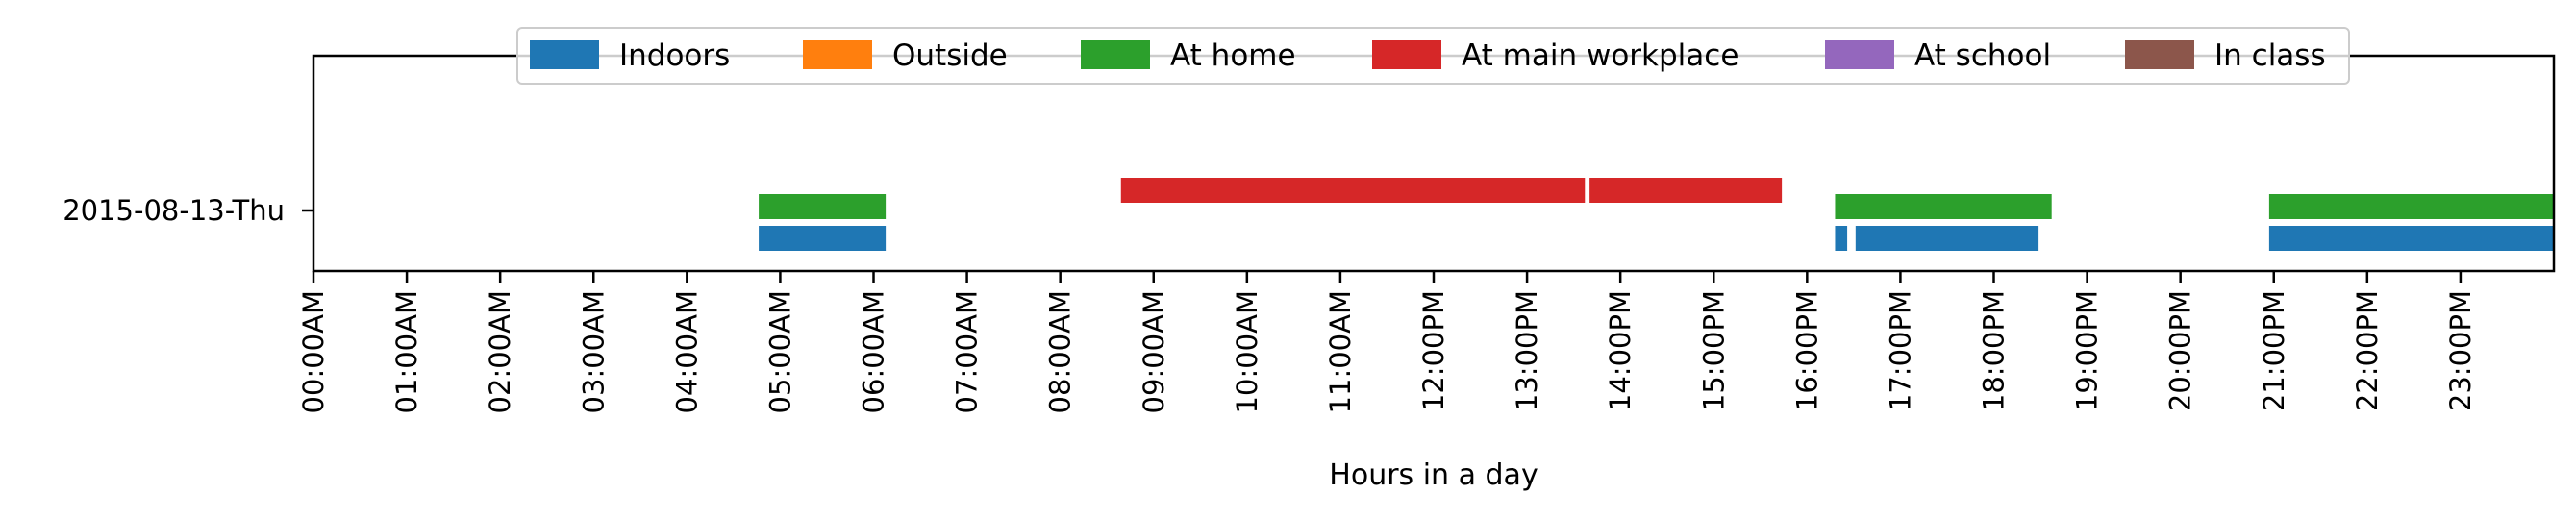 The image size is (2576, 519). Describe the element at coordinates (313, 351) in the screenshot. I see `x-tick-label: 00:00AM` at that location.